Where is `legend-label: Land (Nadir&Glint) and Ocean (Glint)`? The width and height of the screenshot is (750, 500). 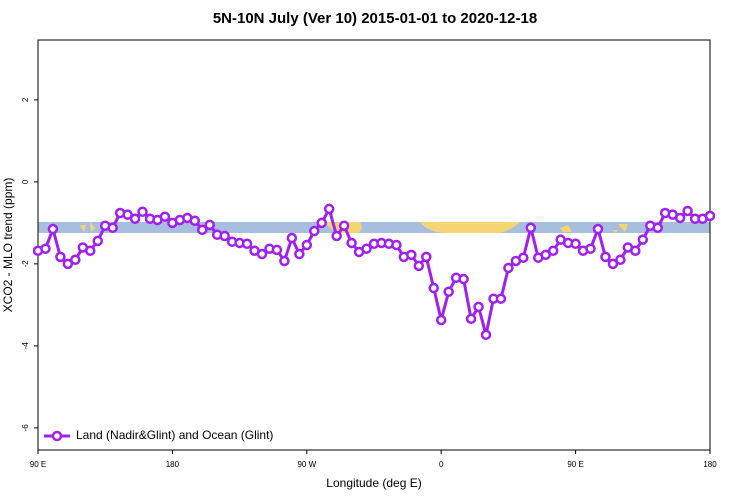 legend-label: Land (Nadir&Glint) and Ocean (Glint) is located at coordinates (174, 435).